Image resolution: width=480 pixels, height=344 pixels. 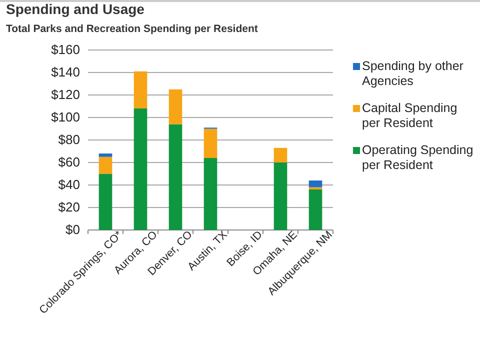 I want to click on y-tick-label: $0, so click(x=73, y=230).